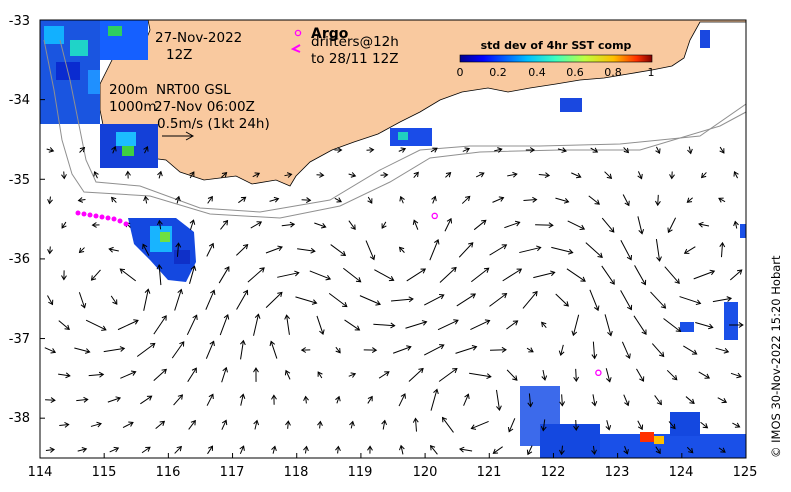  What do you see at coordinates (19, 259) in the screenshot?
I see `y-tick-label: -36` at bounding box center [19, 259].